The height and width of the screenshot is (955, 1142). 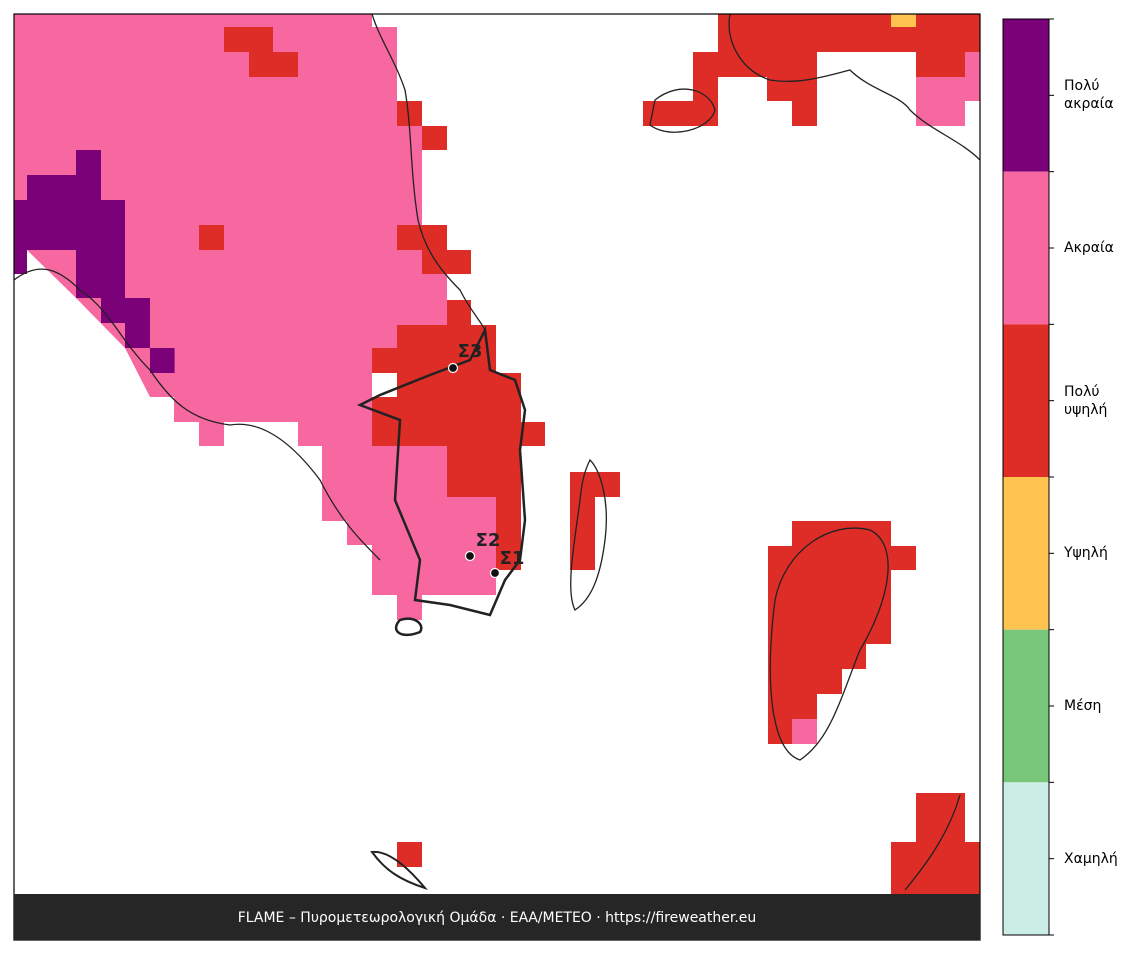 What do you see at coordinates (1086, 553) in the screenshot?
I see `legend-label: Υψηλή` at bounding box center [1086, 553].